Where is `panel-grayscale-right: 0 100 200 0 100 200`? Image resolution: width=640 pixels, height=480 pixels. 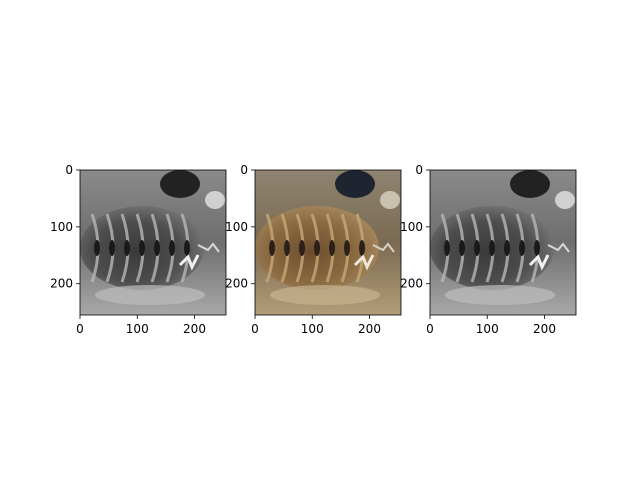
panel-grayscale-right: 0 100 200 0 100 200 is located at coordinates (488, 249).